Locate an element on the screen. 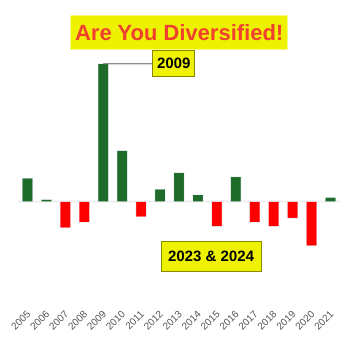 The width and height of the screenshot is (350, 350). chart-title: Are You Diversified! is located at coordinates (179, 32).